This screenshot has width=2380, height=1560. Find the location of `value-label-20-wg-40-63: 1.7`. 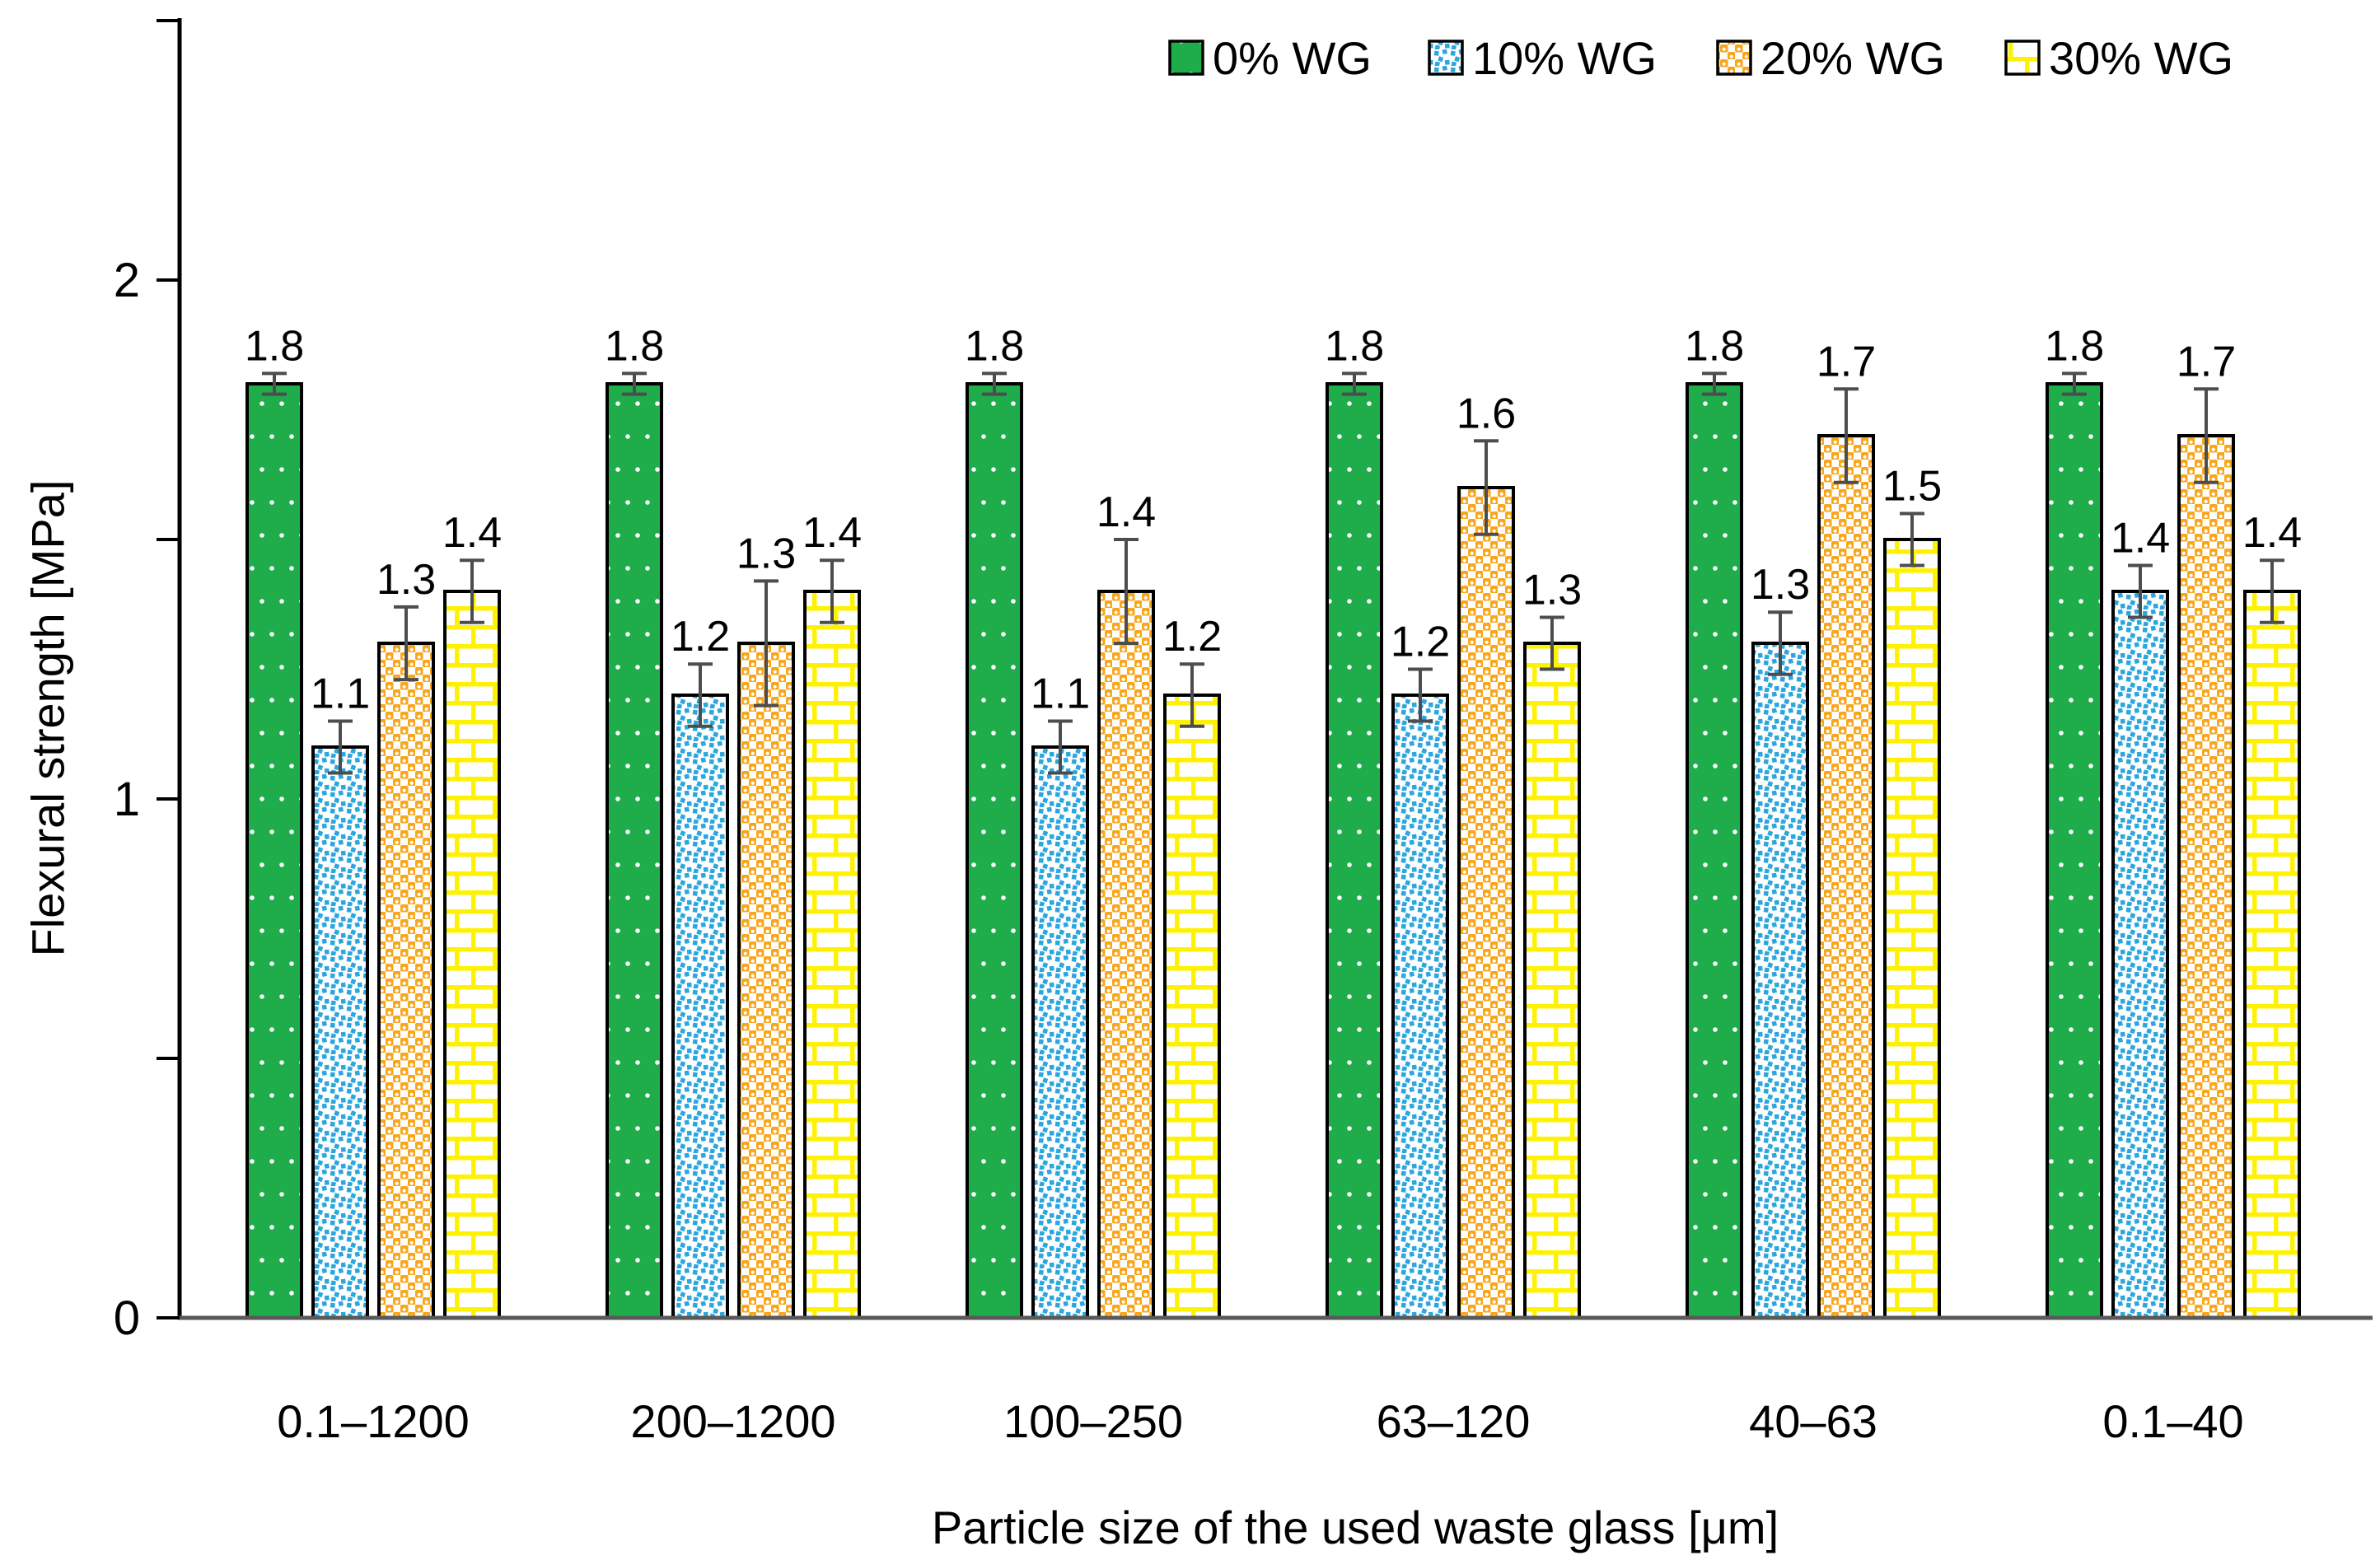

value-label-20-wg-40-63: 1.7 is located at coordinates (1846, 361).